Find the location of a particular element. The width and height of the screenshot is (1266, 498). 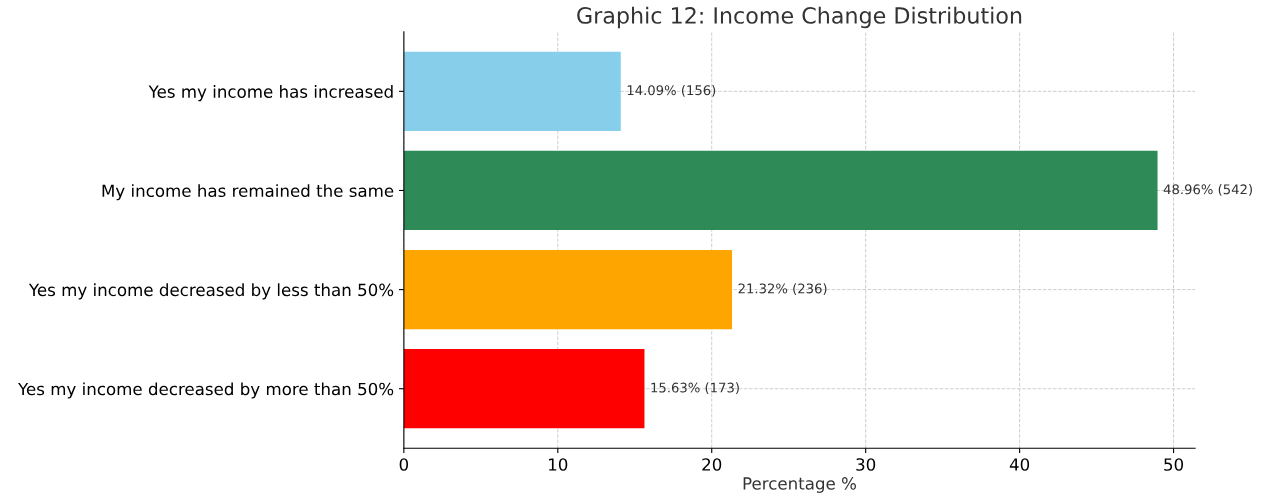

x-tick-label: 30 is located at coordinates (866, 464).